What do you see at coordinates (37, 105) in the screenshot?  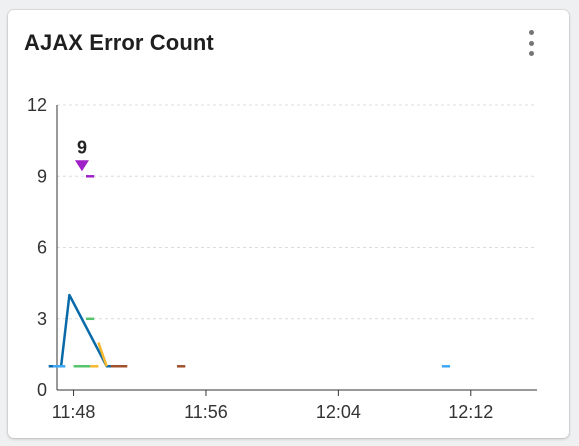 I see `y-tick-label: 12` at bounding box center [37, 105].